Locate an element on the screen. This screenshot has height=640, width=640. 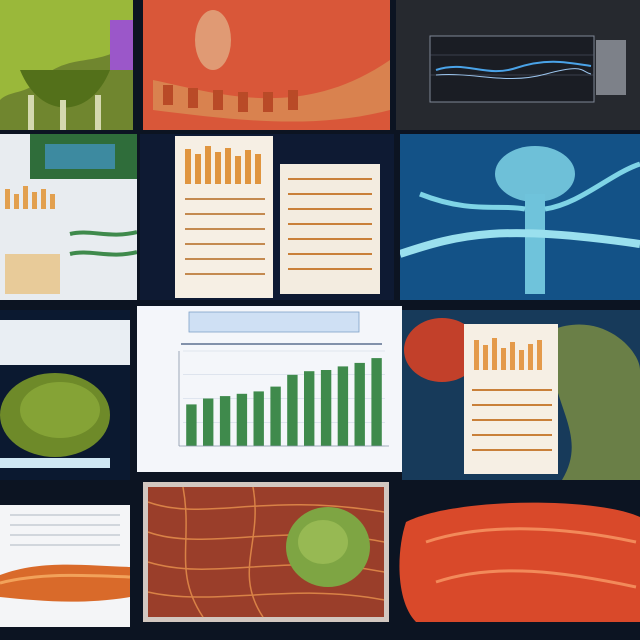
tile-green-organ-model is located at coordinates (65, 395).